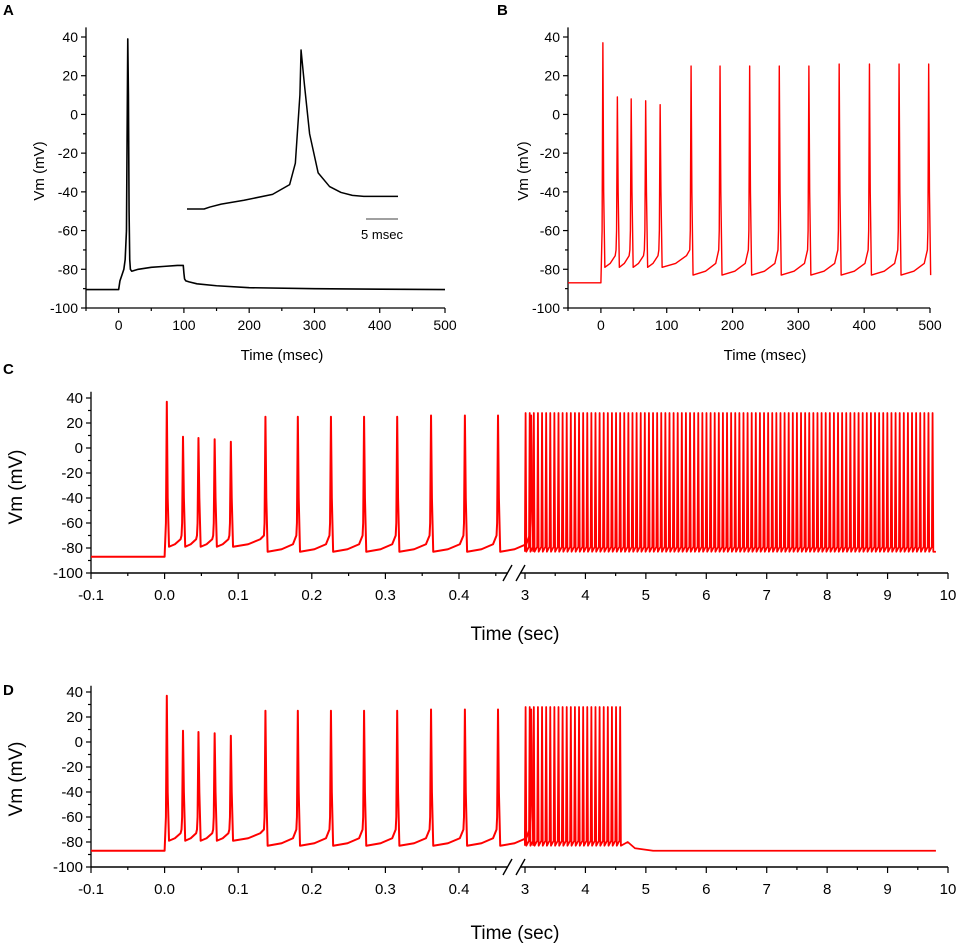 The image size is (957, 947). Describe the element at coordinates (930, 325) in the screenshot. I see `panel-b-x-tick-label: 500` at that location.